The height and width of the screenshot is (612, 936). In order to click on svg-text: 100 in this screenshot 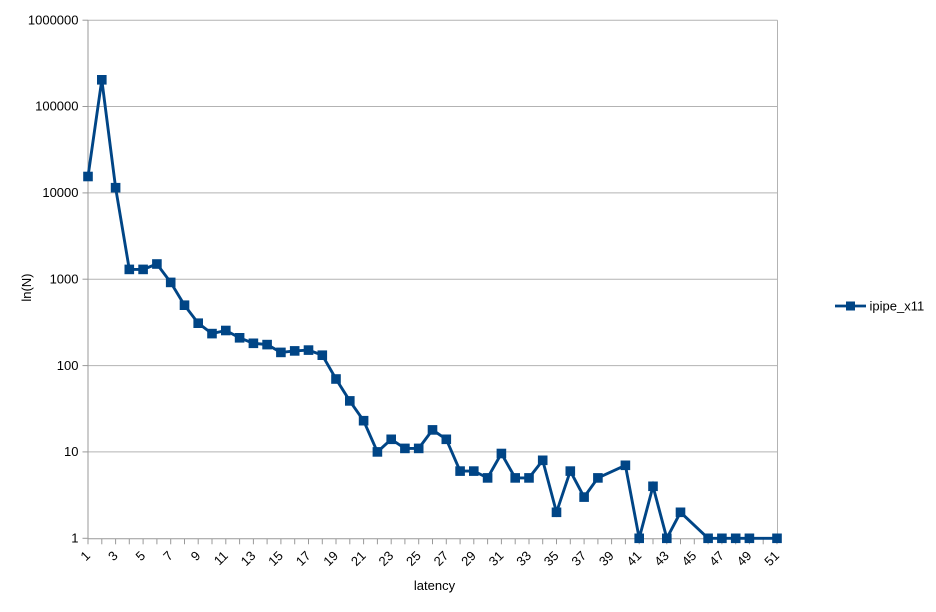, I will do `click(68, 365)`.